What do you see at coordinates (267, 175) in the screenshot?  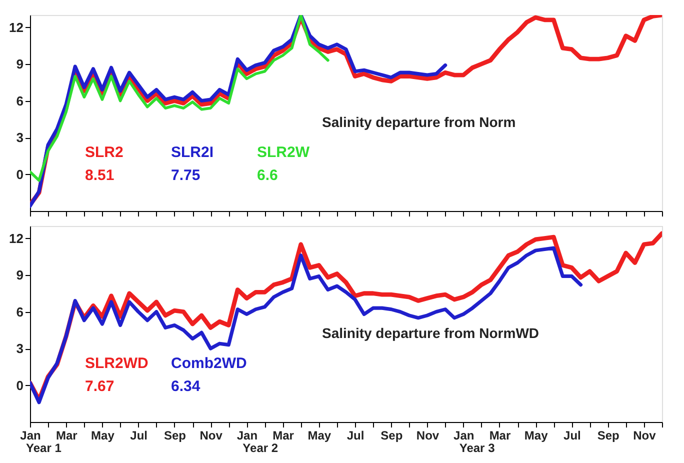 I see `annotation: 6.6` at bounding box center [267, 175].